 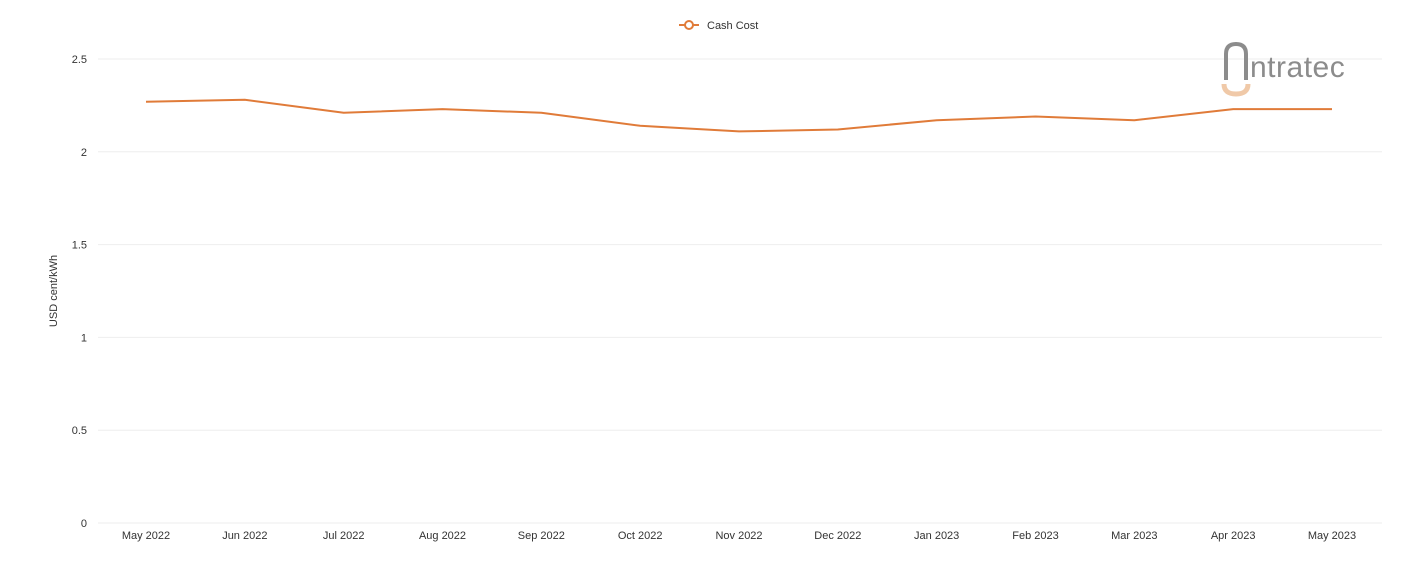 What do you see at coordinates (640, 536) in the screenshot?
I see `x-tick-label: Oct 2022` at bounding box center [640, 536].